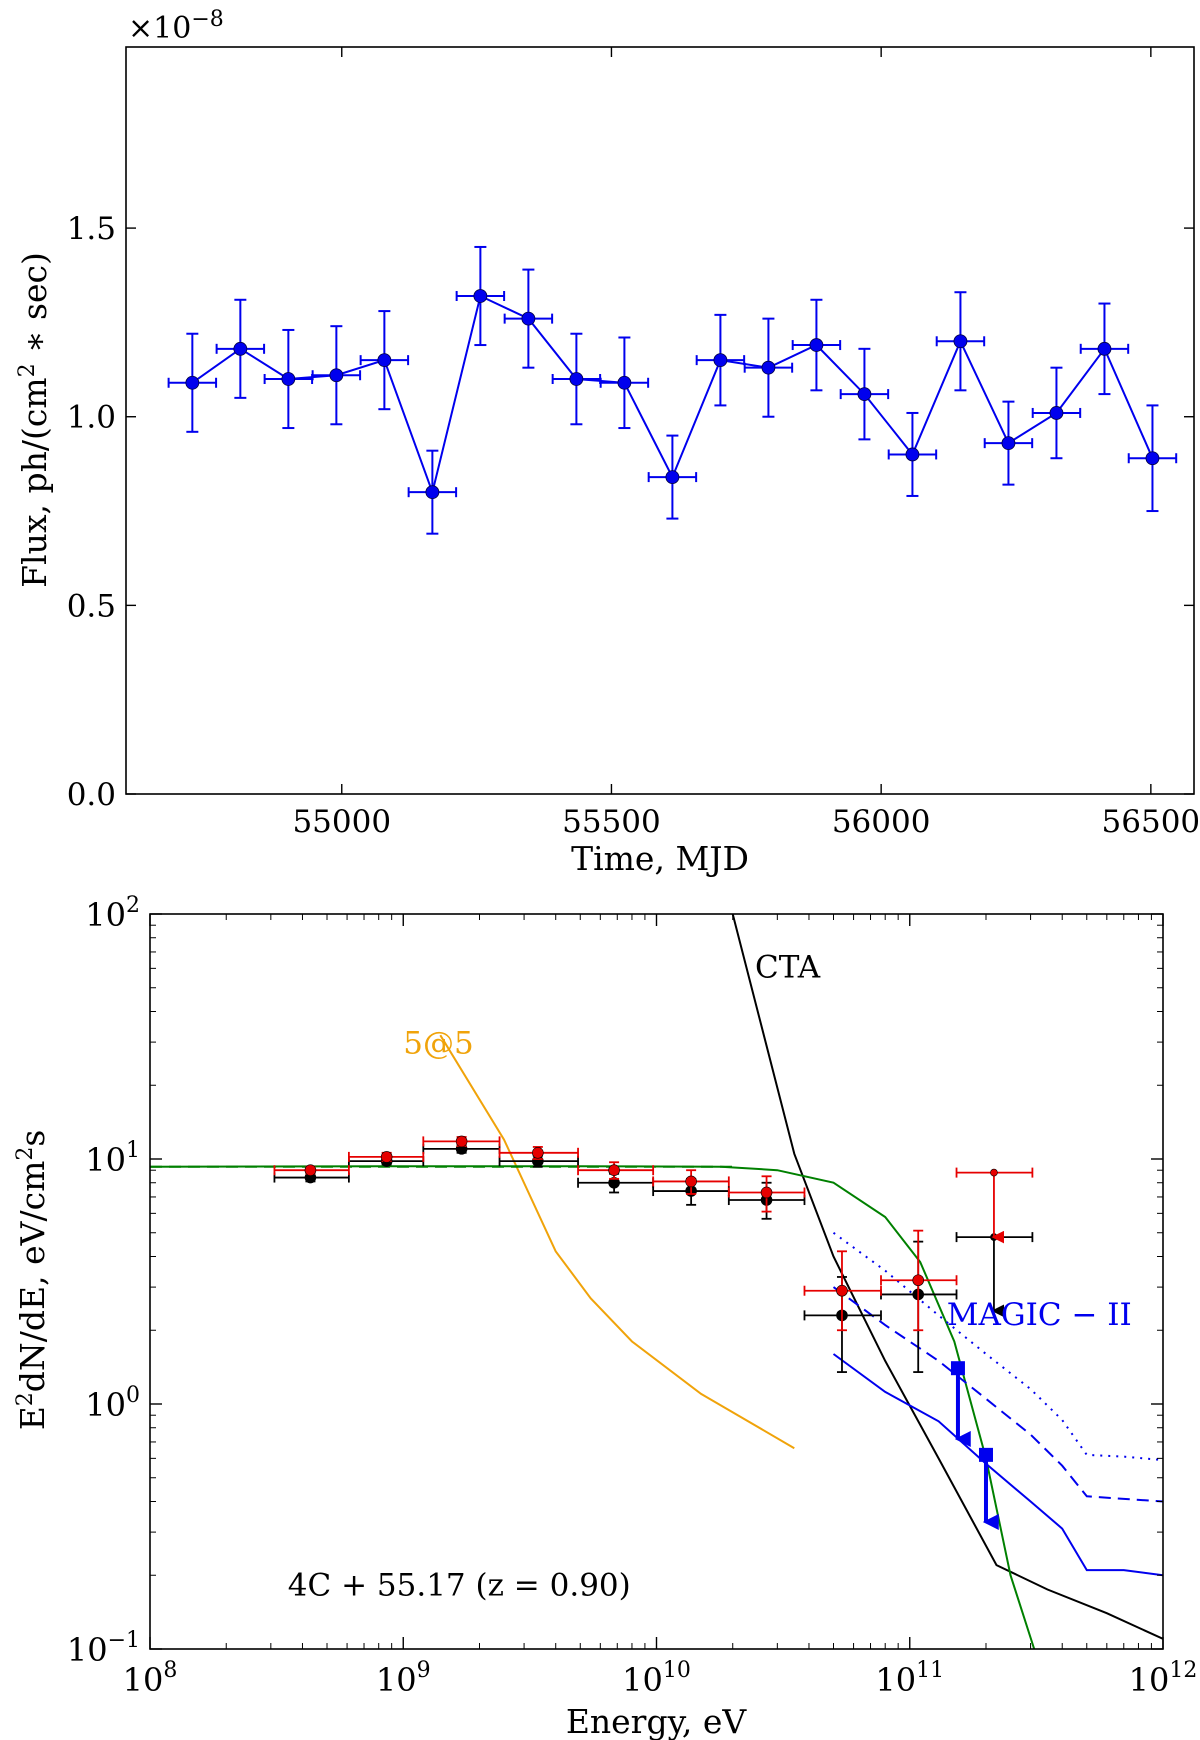 This screenshot has height=1740, width=1200. I want to click on x-tick-label: 56000, so click(881, 822).